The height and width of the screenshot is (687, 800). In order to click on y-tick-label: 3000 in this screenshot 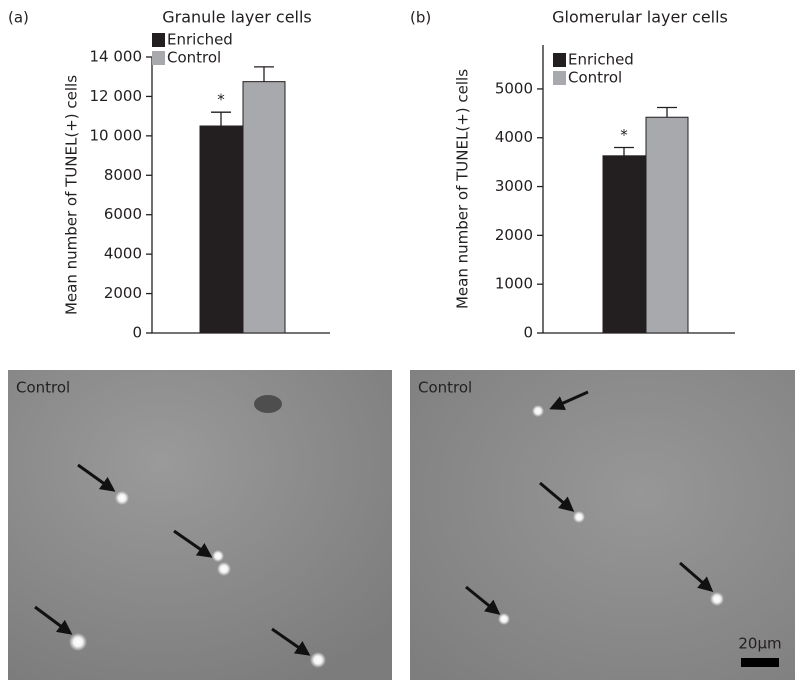, I will do `click(514, 186)`.